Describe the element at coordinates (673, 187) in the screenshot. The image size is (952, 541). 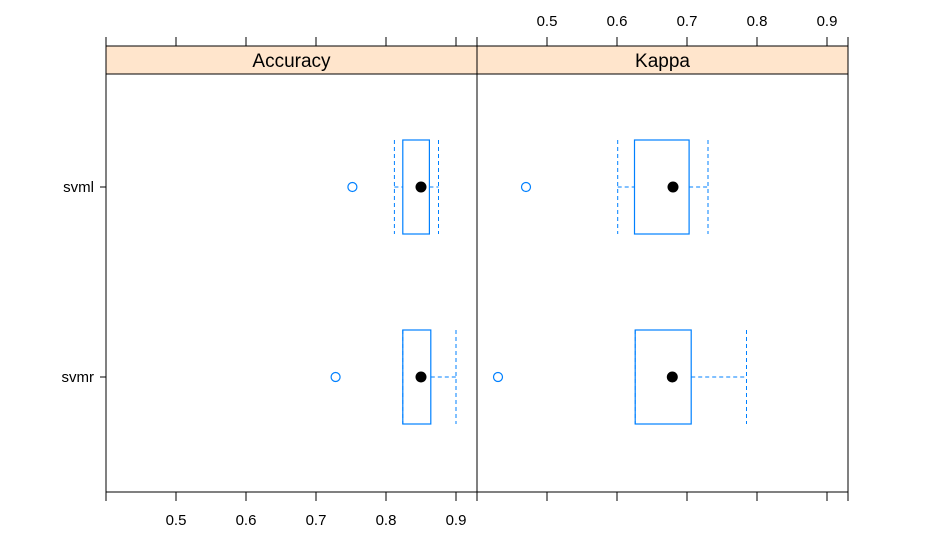
I see `median-dot-kappa-svml` at that location.